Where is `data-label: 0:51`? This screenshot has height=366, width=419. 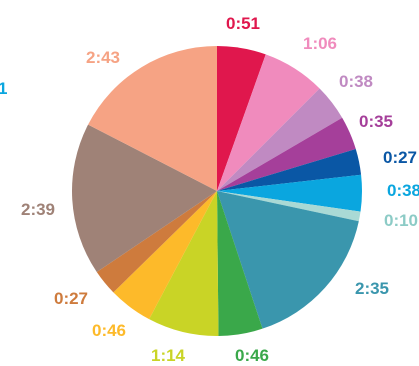
data-label: 0:51 is located at coordinates (243, 23).